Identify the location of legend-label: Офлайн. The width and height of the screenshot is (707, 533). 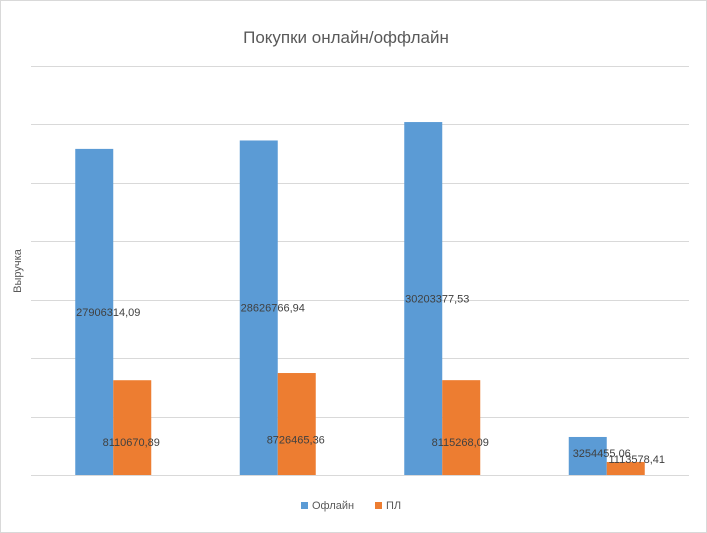
(333, 506).